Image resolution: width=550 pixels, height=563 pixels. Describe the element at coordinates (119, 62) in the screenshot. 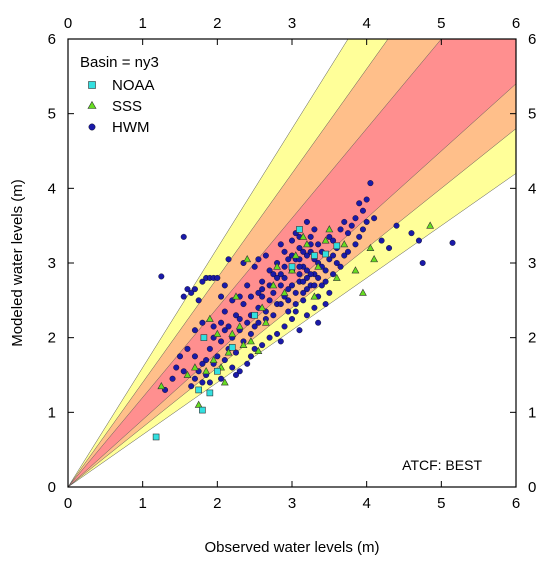

I see `legend-title: Basin = ny3` at that location.